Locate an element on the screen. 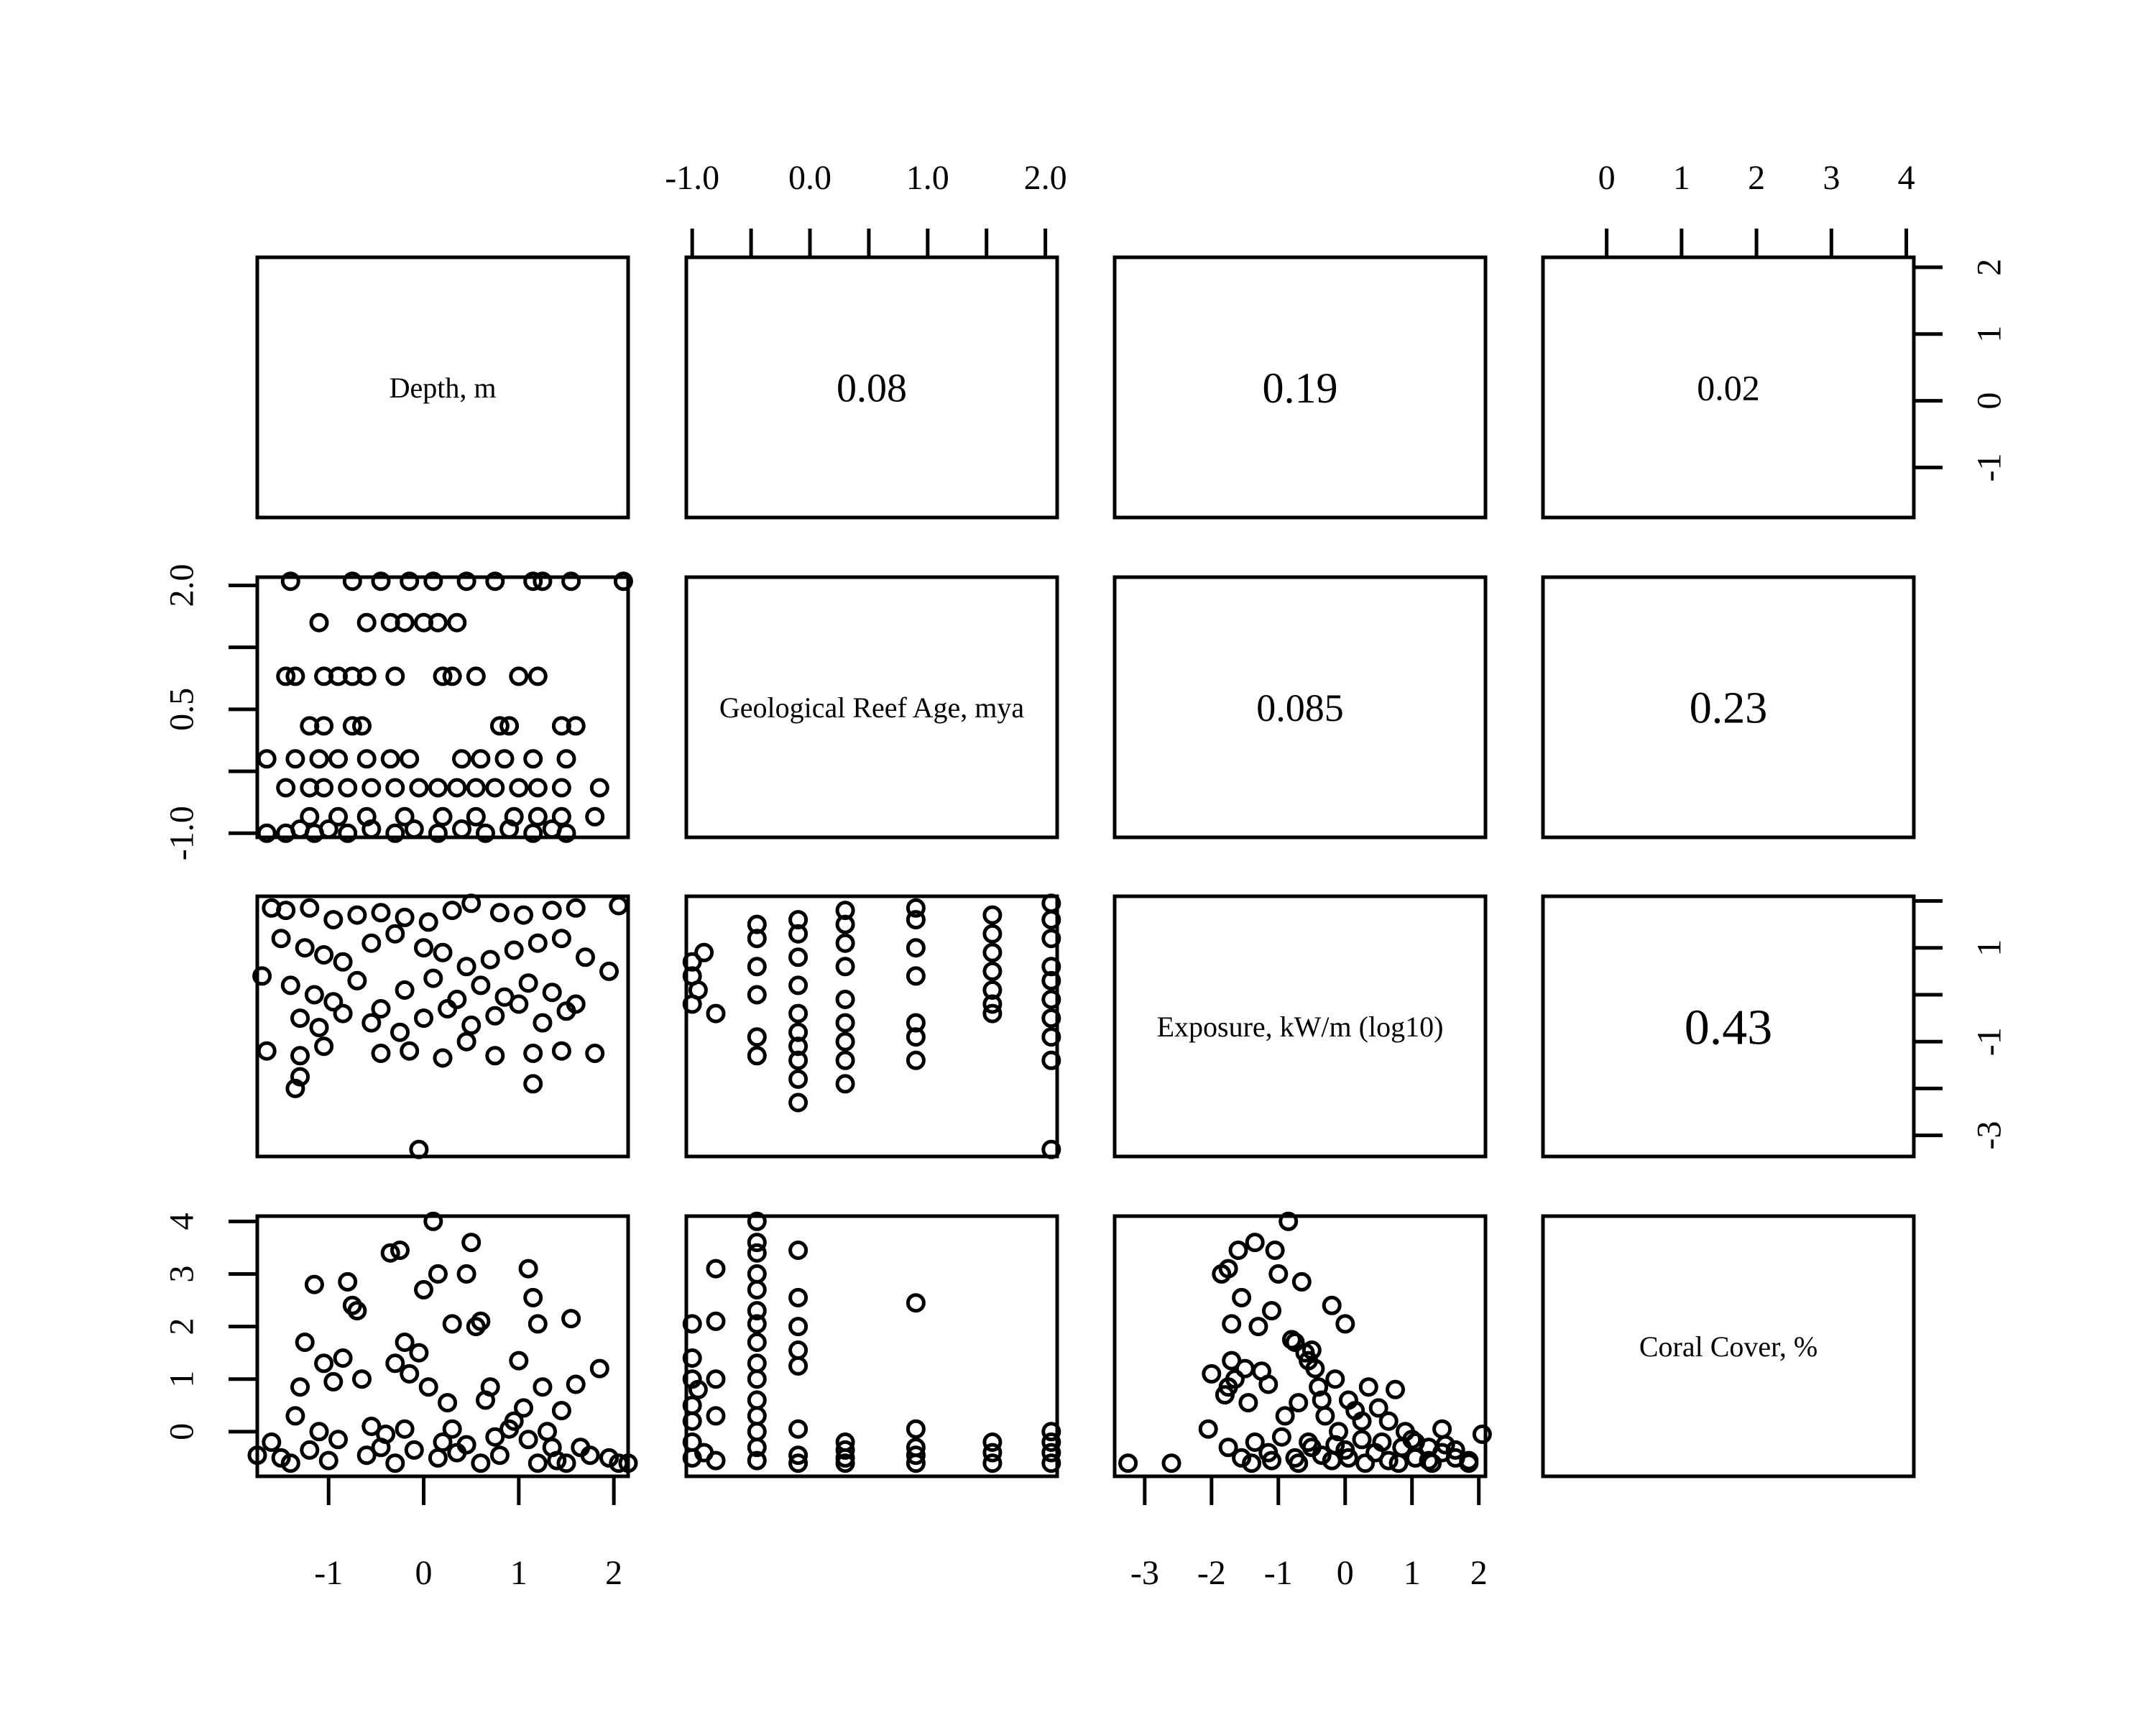  bottom-axis-exposure-label-2: -1 is located at coordinates (1279, 1573).